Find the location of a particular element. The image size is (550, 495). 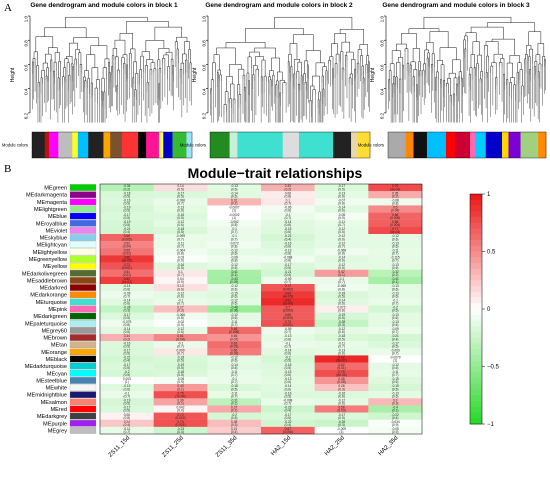

legend-tick-label: −0.5 is located at coordinates (493, 368).